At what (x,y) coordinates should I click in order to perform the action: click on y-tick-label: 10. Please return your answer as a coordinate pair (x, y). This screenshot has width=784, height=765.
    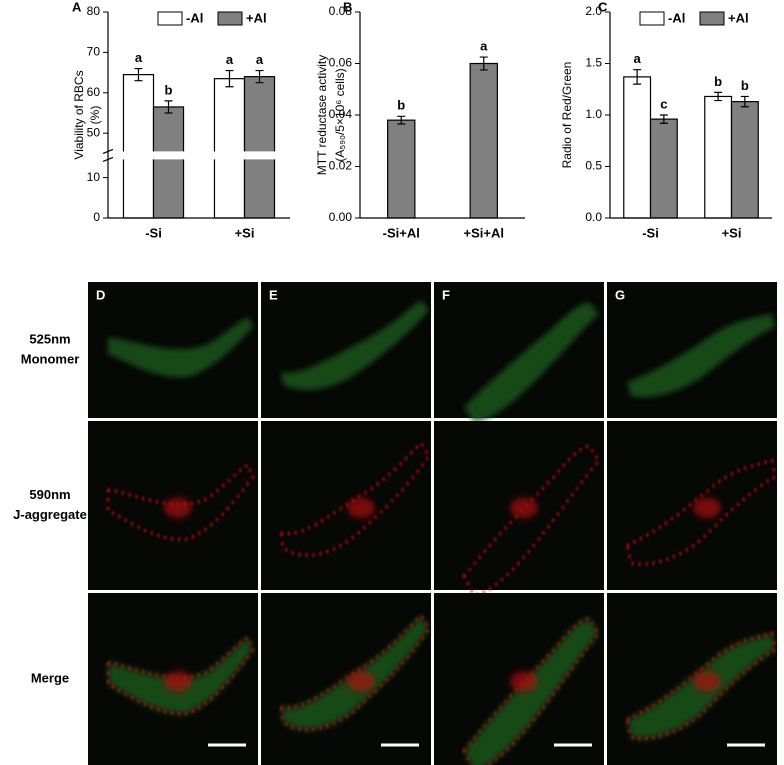
    Looking at the image, I should click on (94, 177).